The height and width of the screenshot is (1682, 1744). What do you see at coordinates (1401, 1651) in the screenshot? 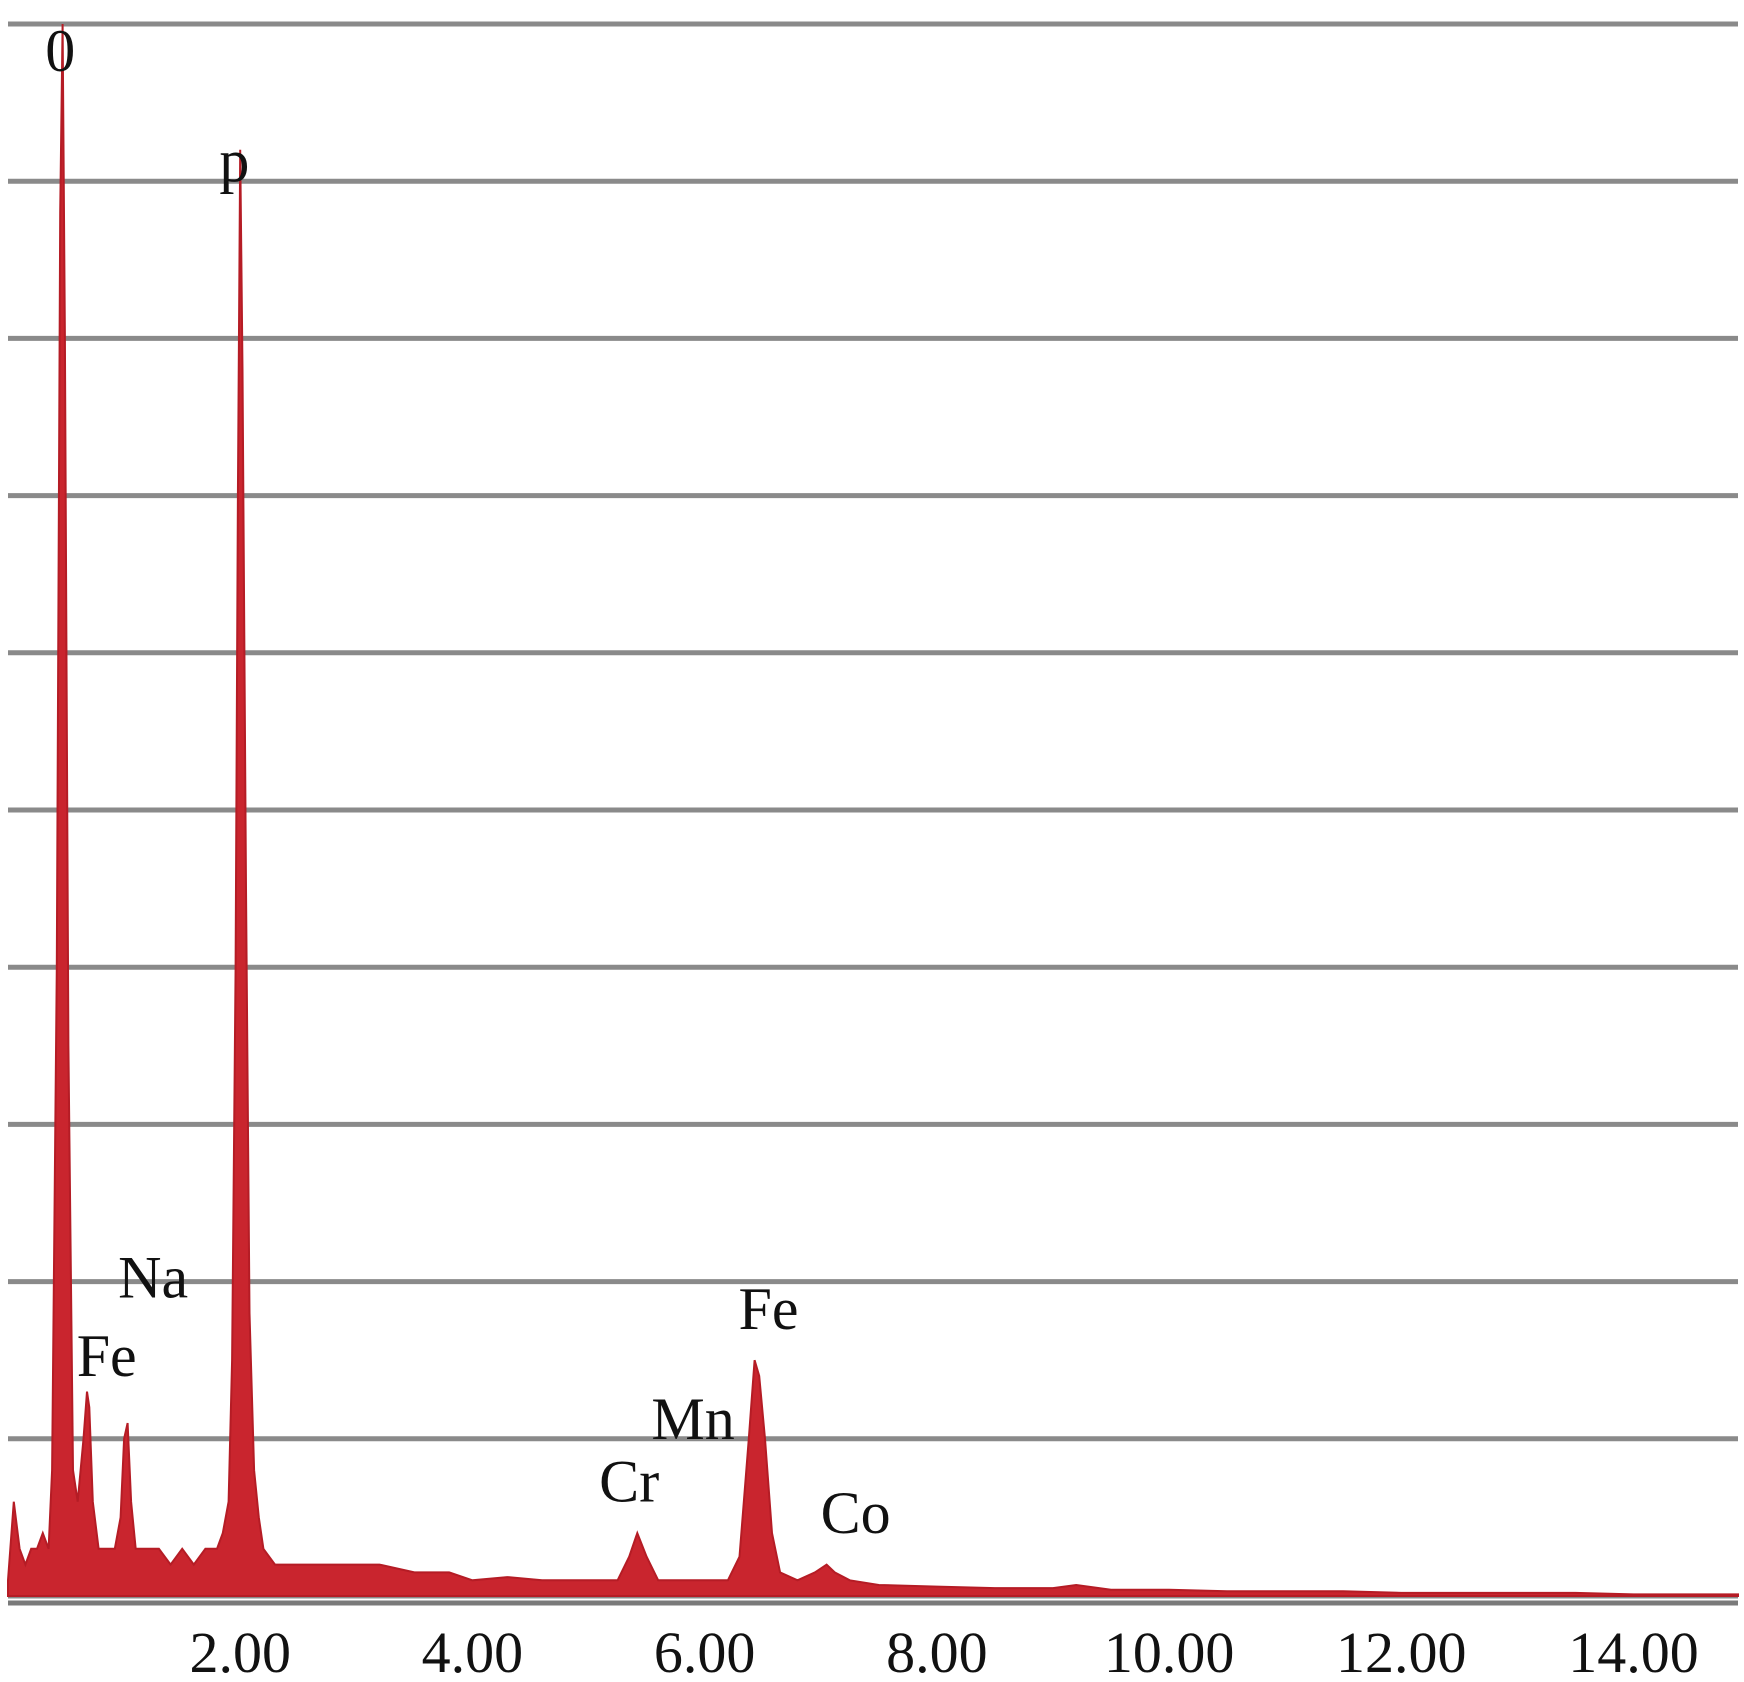
I see `x-tick-label: 12.00` at bounding box center [1401, 1651].